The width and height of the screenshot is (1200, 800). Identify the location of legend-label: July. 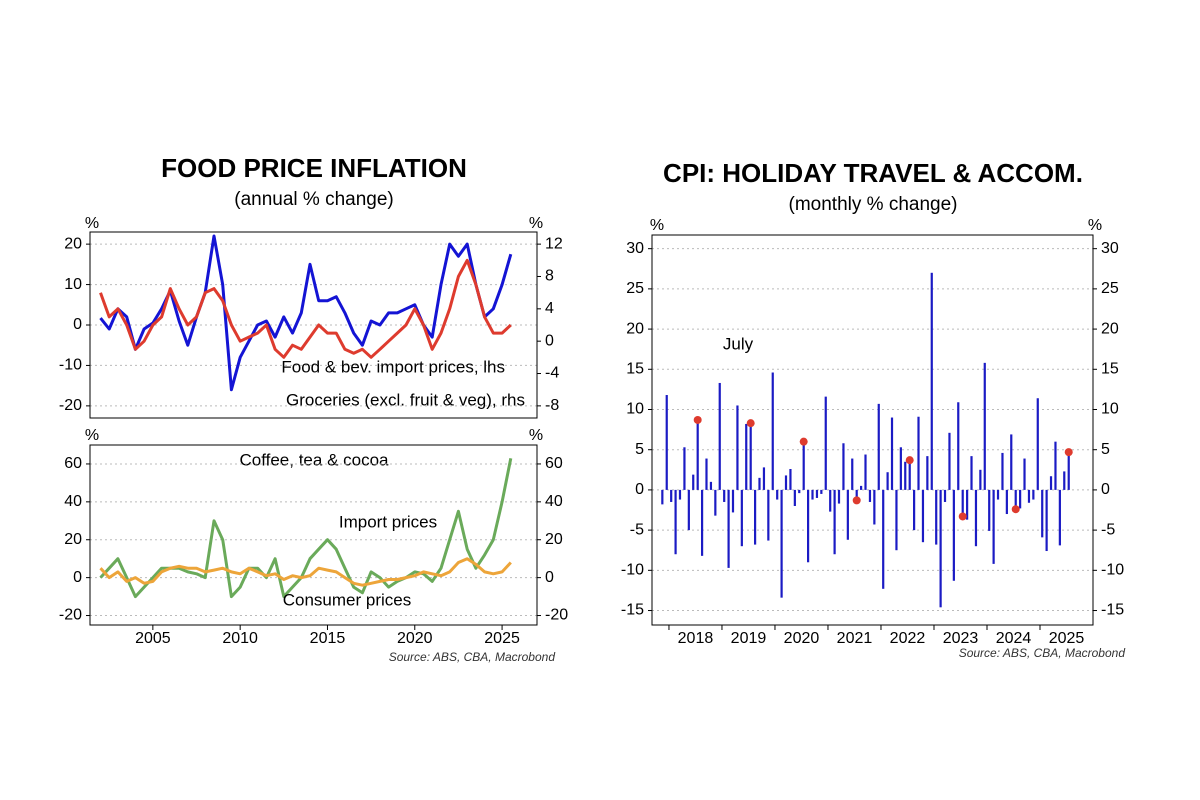
(738, 343).